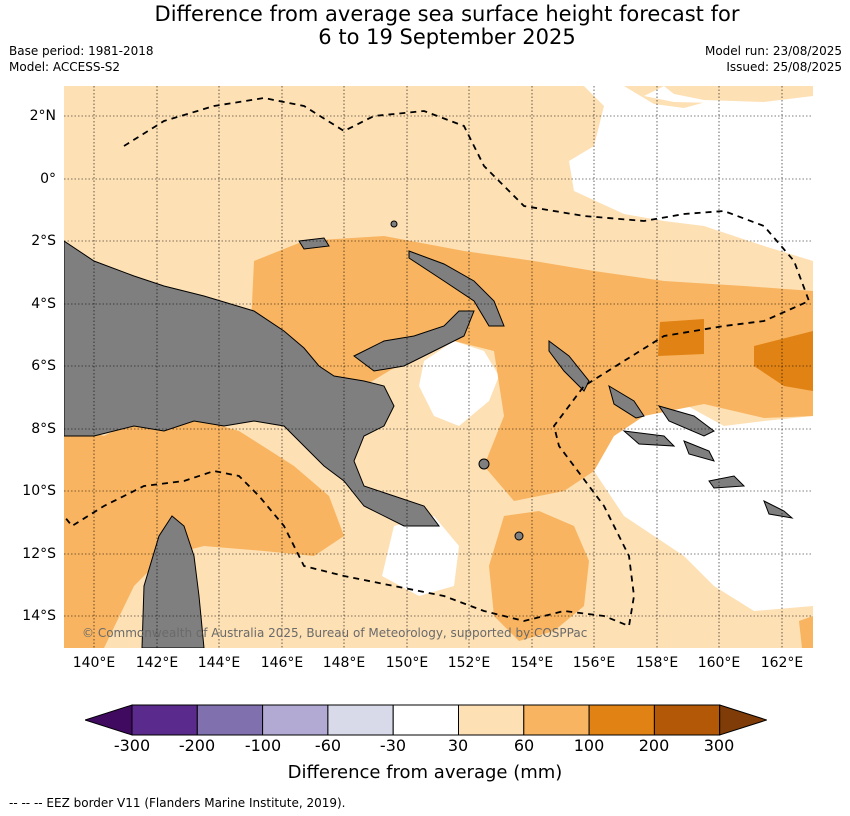 The height and width of the screenshot is (816, 850). Describe the element at coordinates (81, 59) in the screenshot. I see `meta-left: Base period: 1981-2018 Model: ACCESS-S2` at that location.